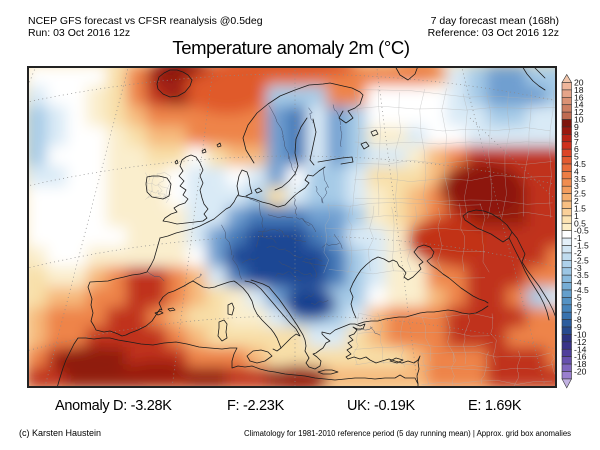 This screenshot has height=450, width=600. Describe the element at coordinates (579, 112) in the screenshot. I see `svg-text: 12` at that location.